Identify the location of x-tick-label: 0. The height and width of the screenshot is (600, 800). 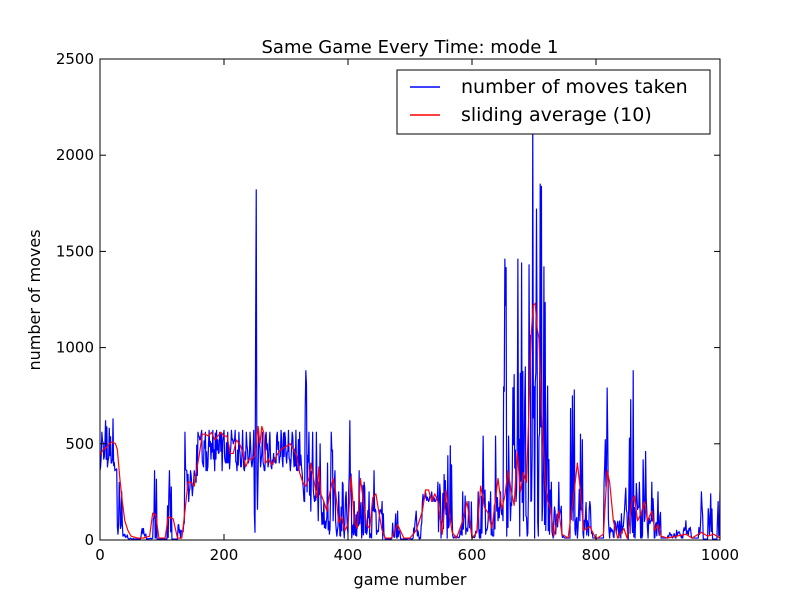
(100, 555).